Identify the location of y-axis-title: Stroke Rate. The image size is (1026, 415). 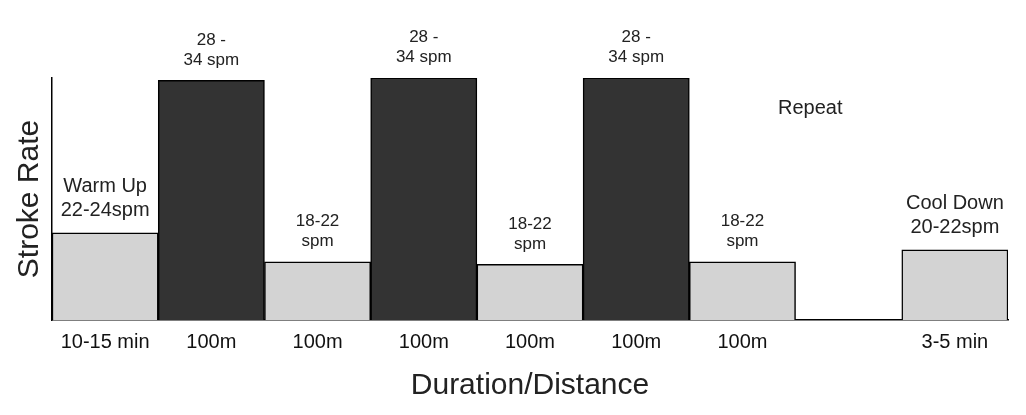
(28, 199).